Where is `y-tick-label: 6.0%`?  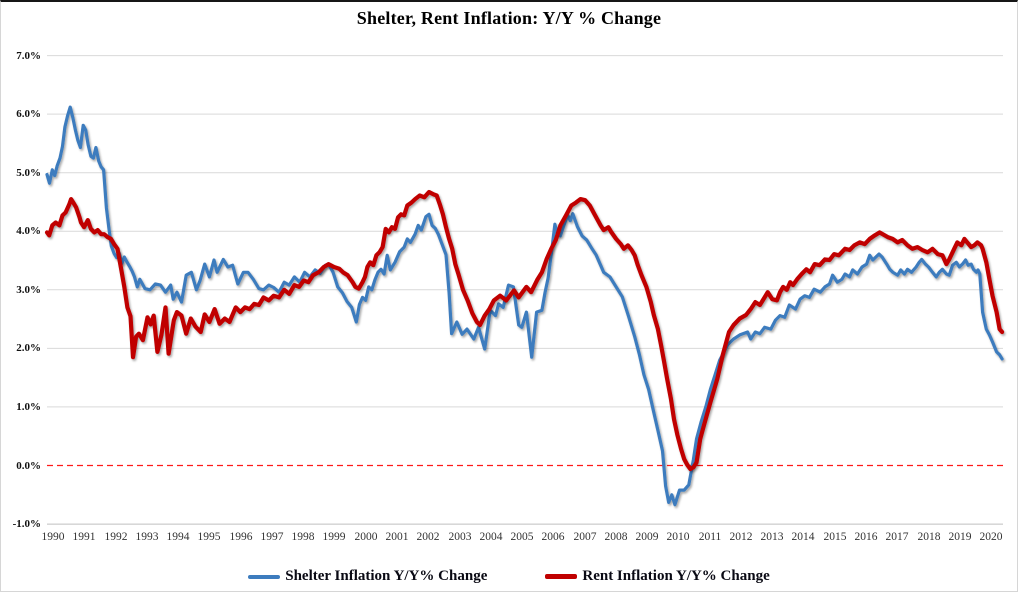 y-tick-label: 6.0% is located at coordinates (28, 114).